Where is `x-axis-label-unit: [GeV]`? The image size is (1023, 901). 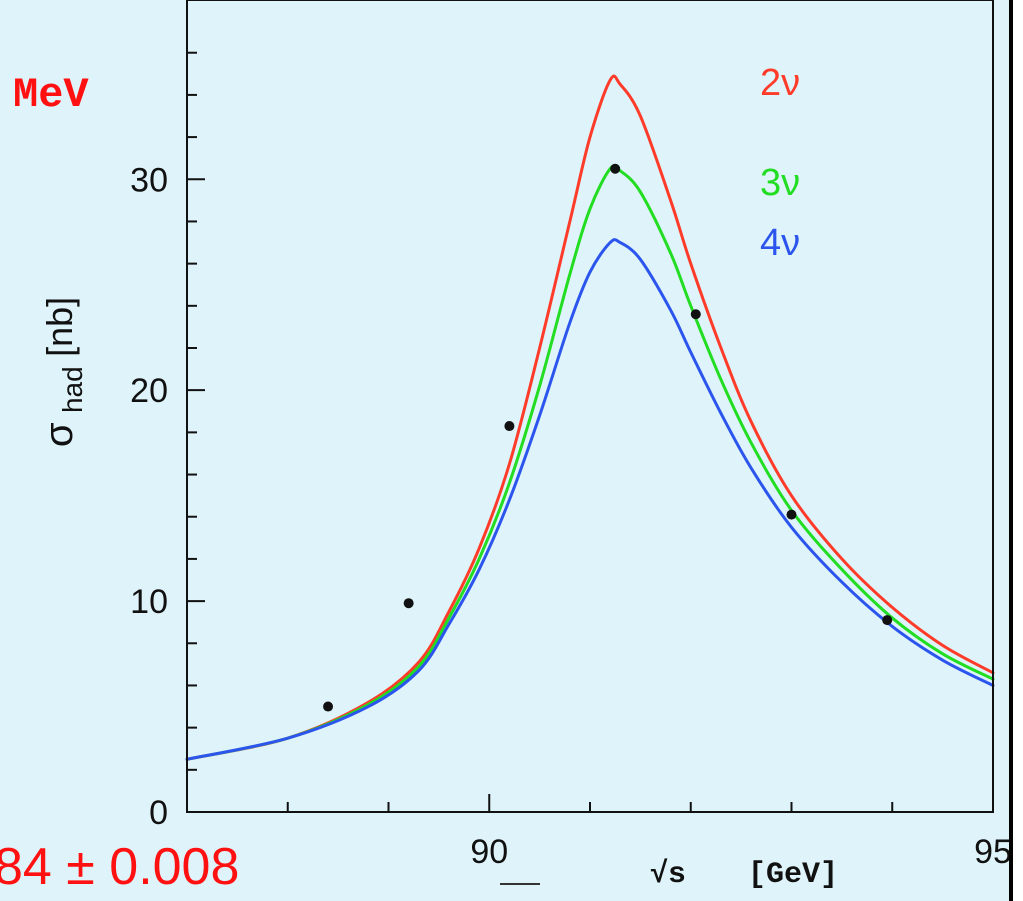
x-axis-label-unit: [GeV] is located at coordinates (793, 875).